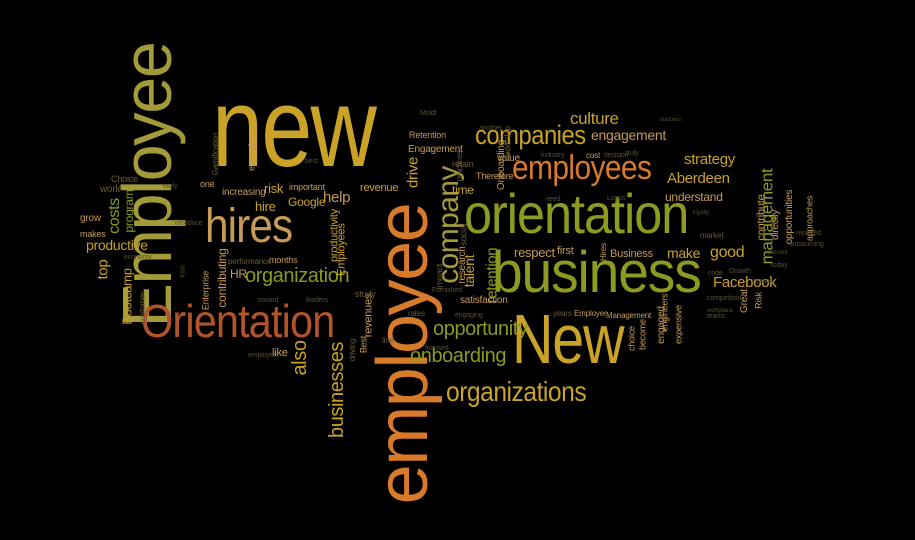  Describe the element at coordinates (341, 249) in the screenshot. I see `word-employees-small-vertical: Employees` at that location.